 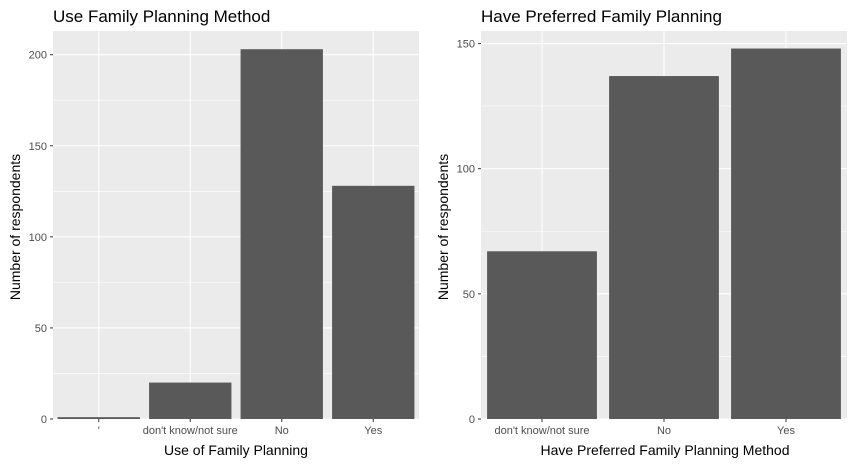 I want to click on chart-1-x-tick-label: Yes, so click(x=373, y=431).